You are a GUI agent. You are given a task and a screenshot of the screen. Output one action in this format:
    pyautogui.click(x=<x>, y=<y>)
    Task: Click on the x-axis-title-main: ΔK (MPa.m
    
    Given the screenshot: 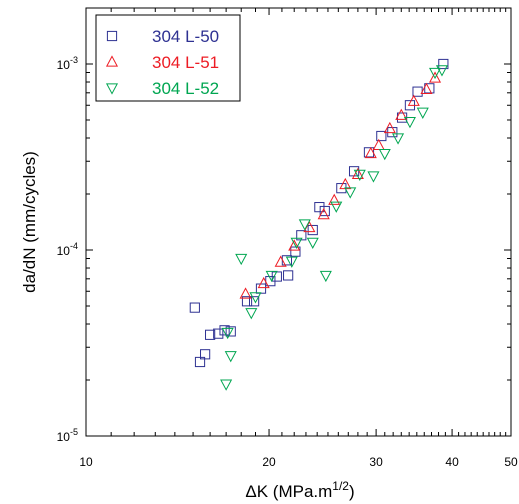 What is the action you would take?
    pyautogui.click(x=288, y=491)
    